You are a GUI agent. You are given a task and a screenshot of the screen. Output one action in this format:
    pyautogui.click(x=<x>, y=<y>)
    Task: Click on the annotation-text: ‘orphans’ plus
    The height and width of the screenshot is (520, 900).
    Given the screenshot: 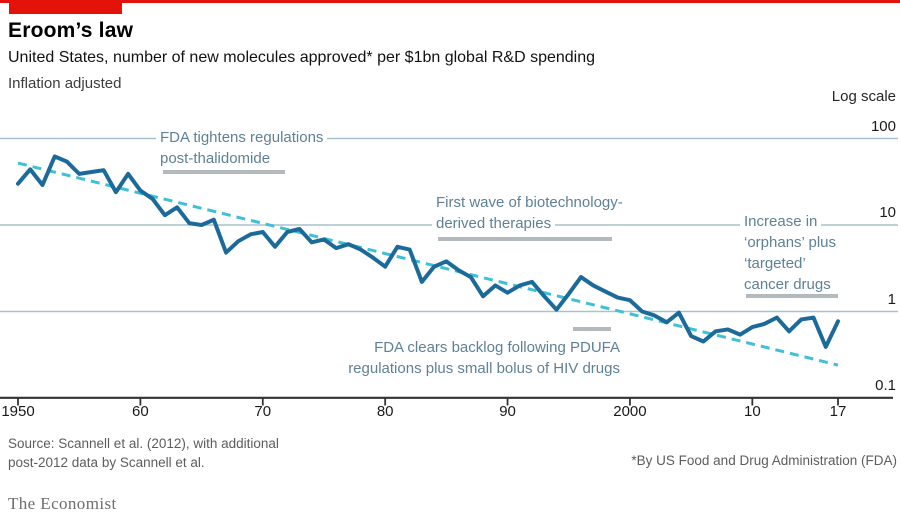 What is the action you would take?
    pyautogui.click(x=790, y=242)
    